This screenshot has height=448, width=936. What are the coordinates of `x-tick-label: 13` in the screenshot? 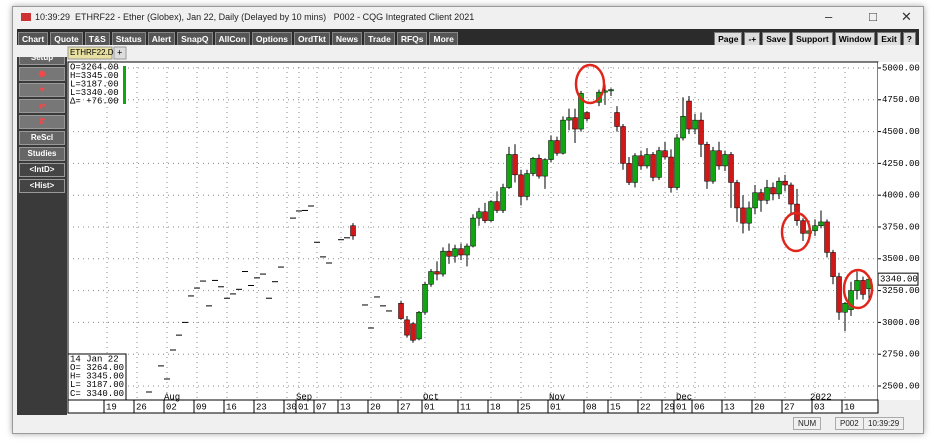 It's located at (345, 407).